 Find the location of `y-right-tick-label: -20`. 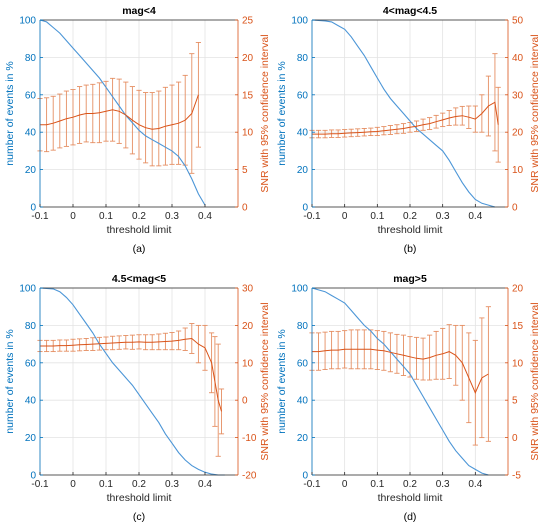

y-right-tick-label: -20 is located at coordinates (249, 476).